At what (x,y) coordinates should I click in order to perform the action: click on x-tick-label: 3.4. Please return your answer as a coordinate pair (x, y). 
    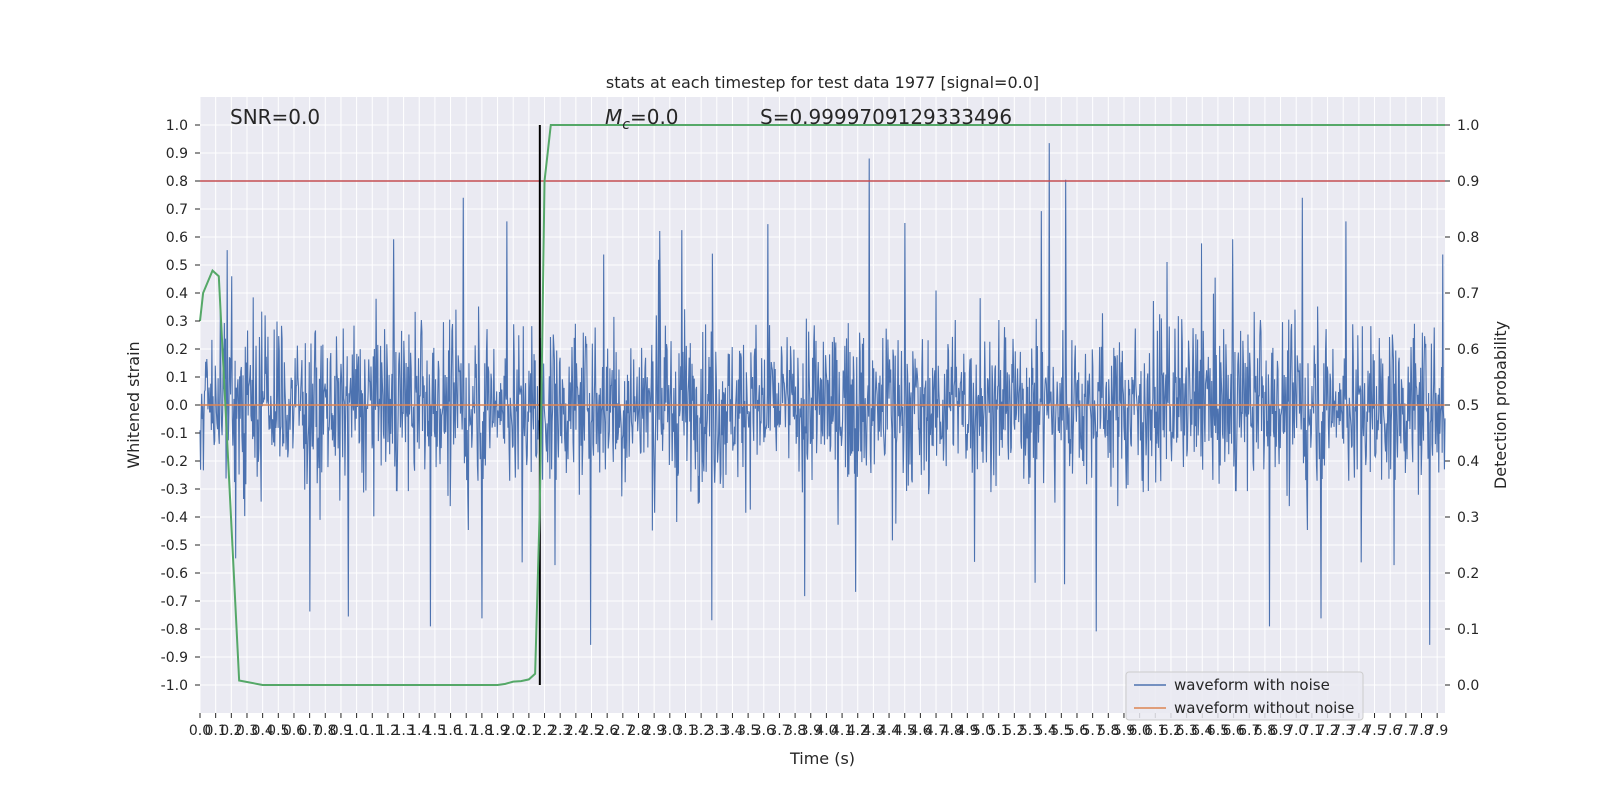
    Looking at the image, I should click on (732, 731).